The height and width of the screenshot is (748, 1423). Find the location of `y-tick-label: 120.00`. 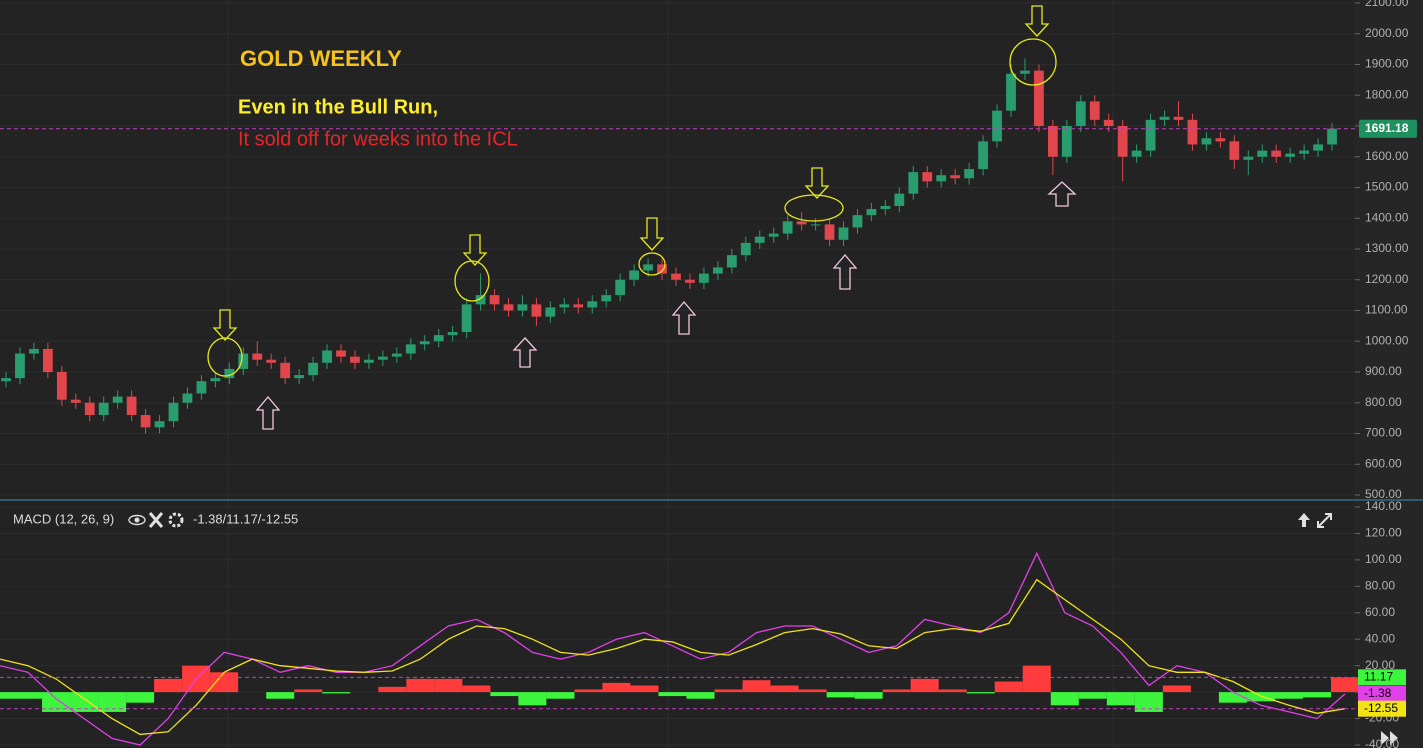

y-tick-label: 120.00 is located at coordinates (1383, 533).